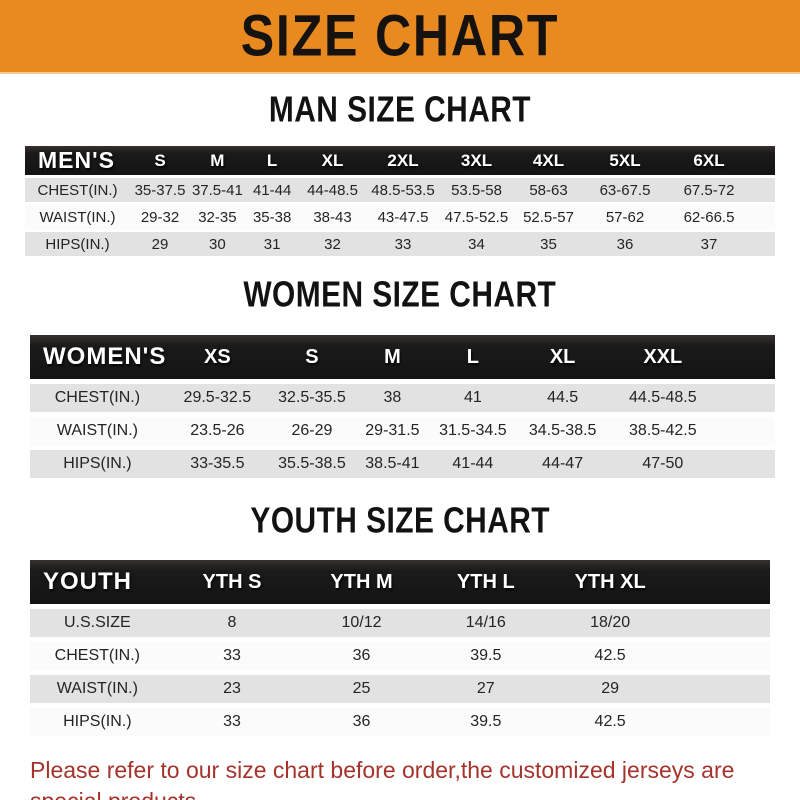  What do you see at coordinates (548, 217) in the screenshot?
I see `size-value: 52.5-57` at bounding box center [548, 217].